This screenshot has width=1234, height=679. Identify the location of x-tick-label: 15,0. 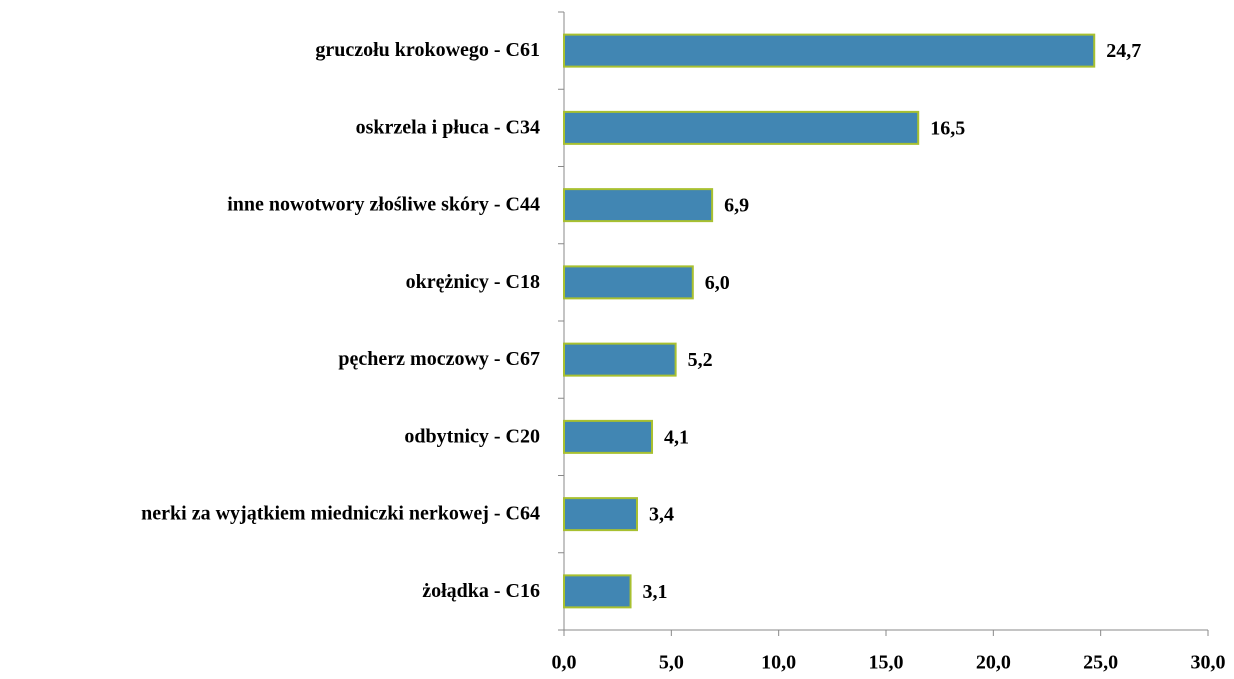
(886, 663).